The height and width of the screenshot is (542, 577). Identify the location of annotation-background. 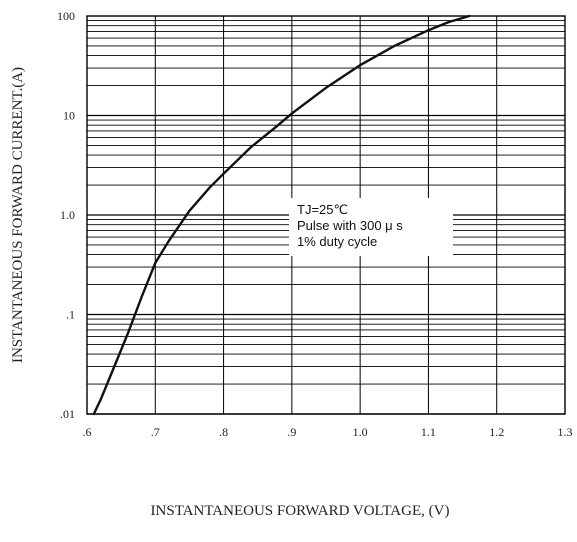
(371, 227).